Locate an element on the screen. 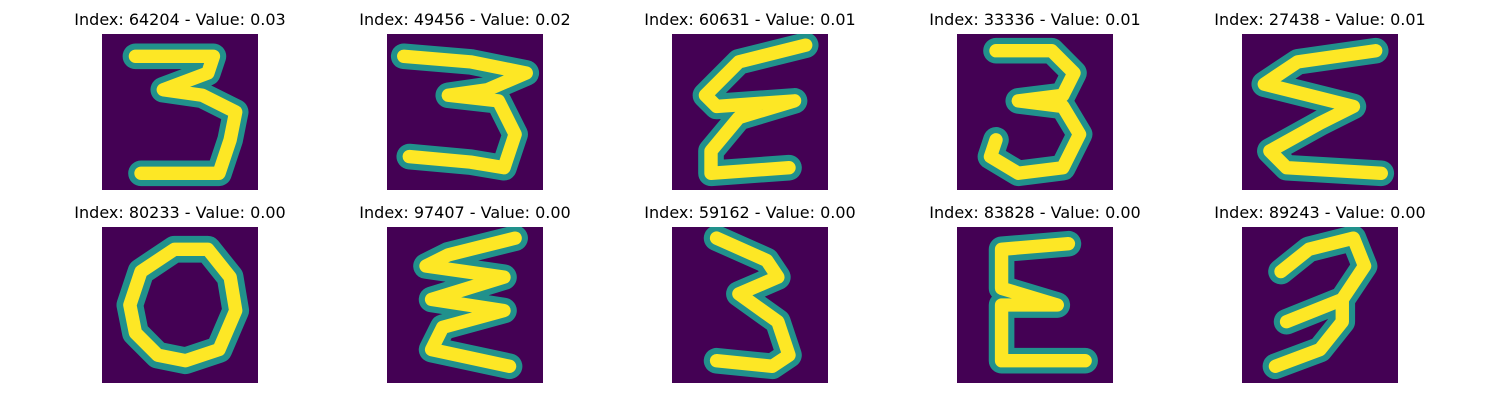  panel-1: Index: 64204 - Value: 0.03 is located at coordinates (180, 103).